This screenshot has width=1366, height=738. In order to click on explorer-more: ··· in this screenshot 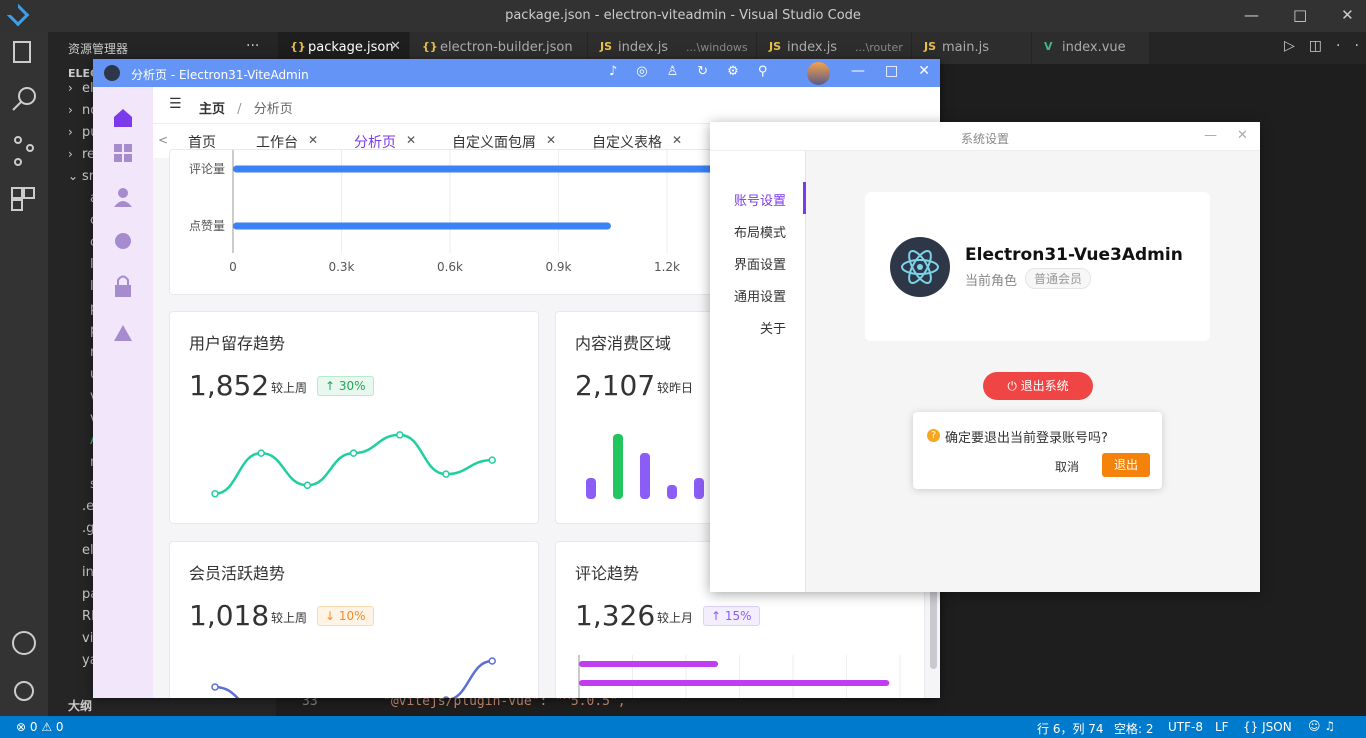, I will do `click(253, 46)`.